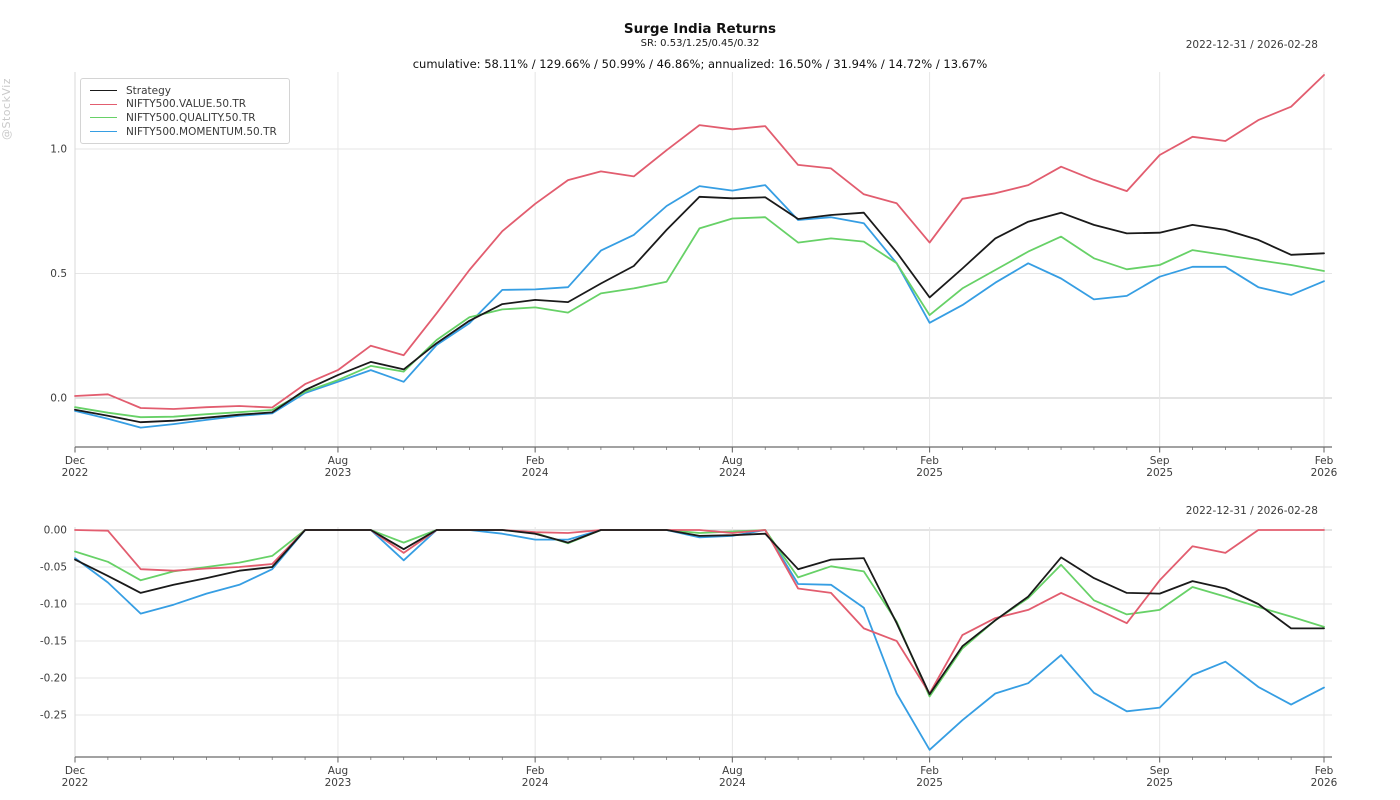  Describe the element at coordinates (53, 642) in the screenshot. I see `y-tick-label: -0.15` at that location.